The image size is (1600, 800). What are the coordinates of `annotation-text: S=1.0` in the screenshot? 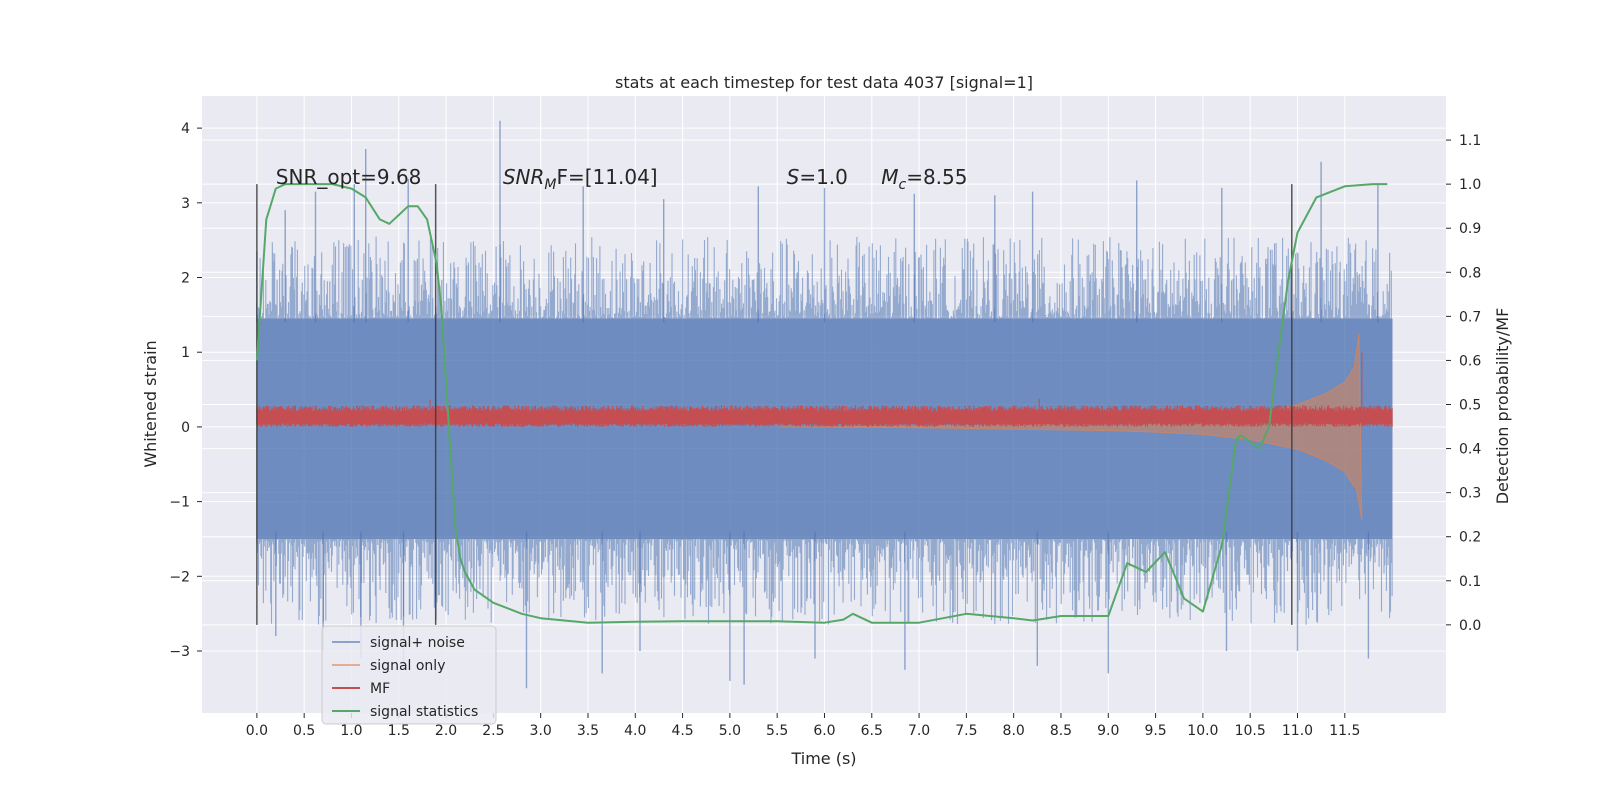 It's located at (817, 177).